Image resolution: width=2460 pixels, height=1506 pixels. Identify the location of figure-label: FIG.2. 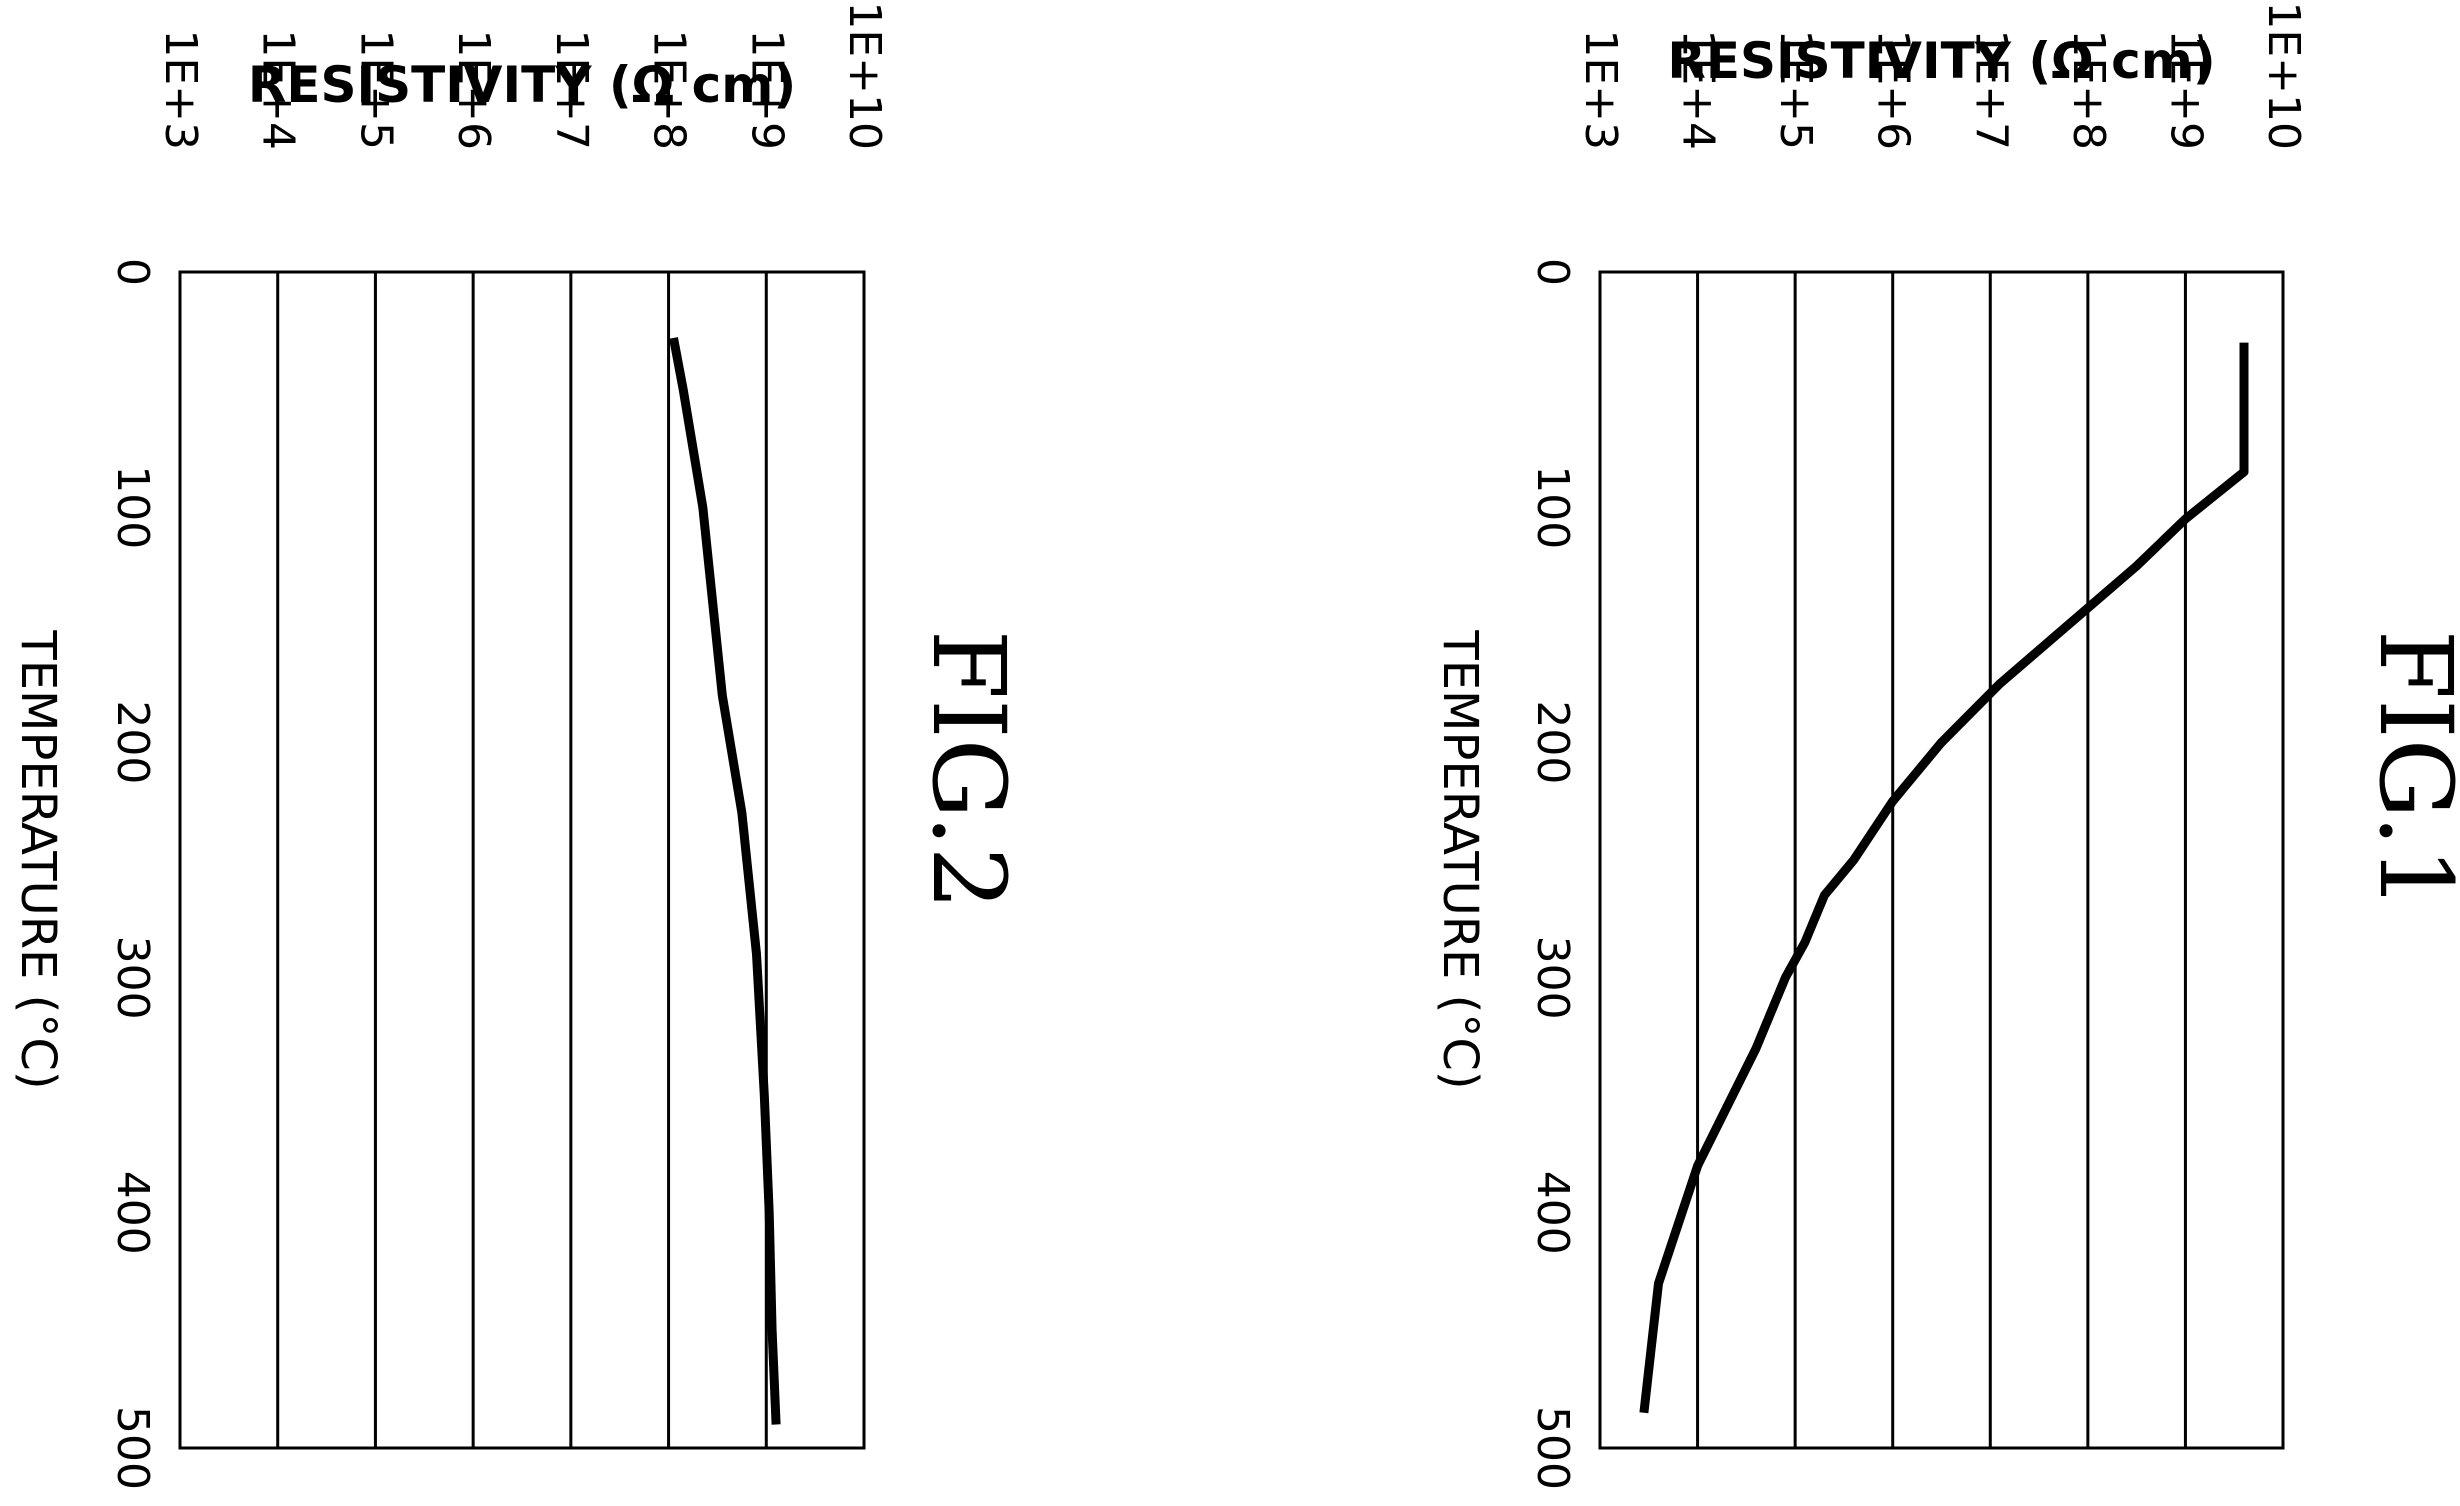
(968, 770).